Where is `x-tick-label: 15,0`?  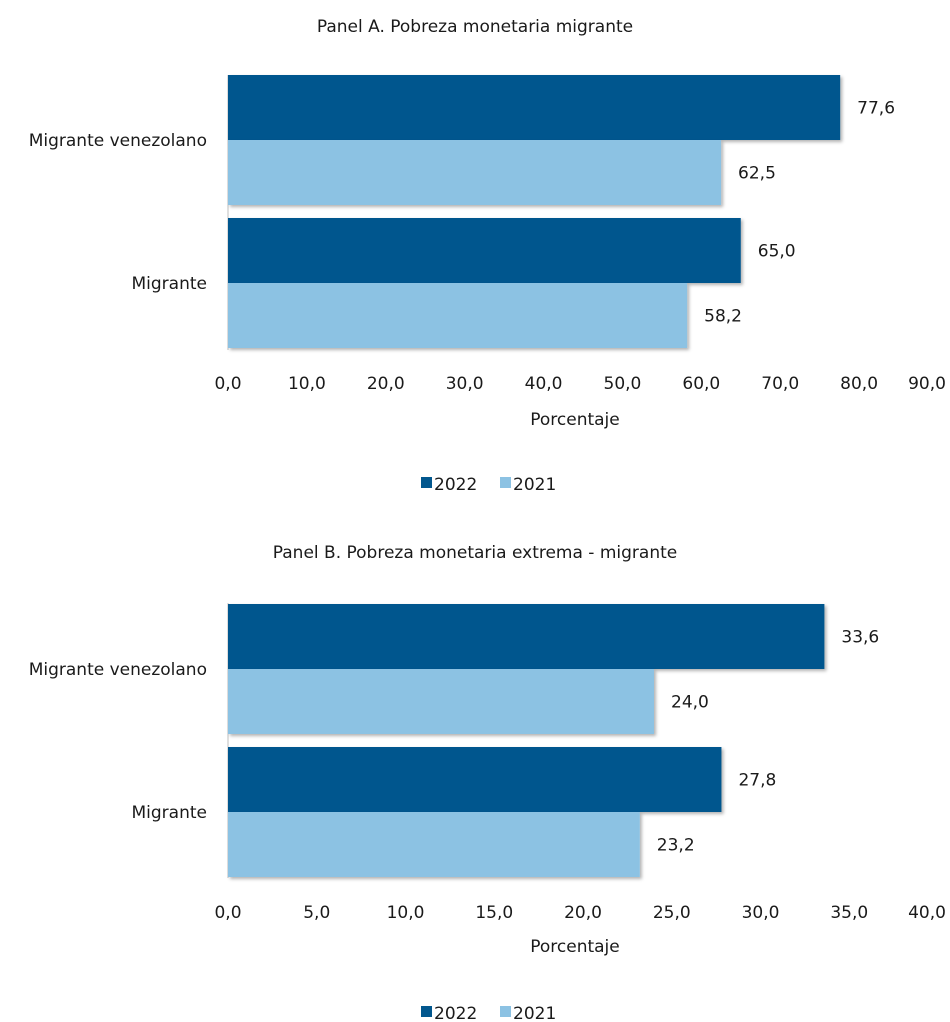
x-tick-label: 15,0 is located at coordinates (494, 913).